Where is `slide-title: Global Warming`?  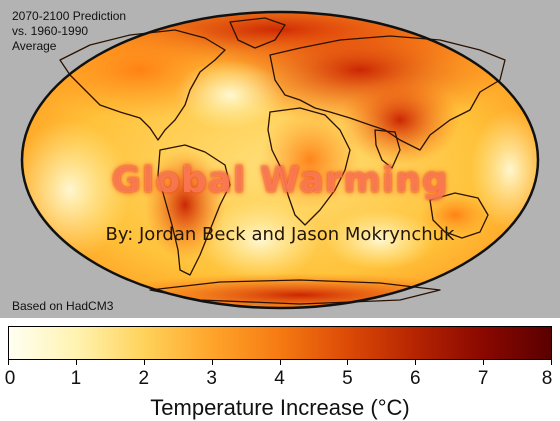
slide-title: Global Warming is located at coordinates (280, 180).